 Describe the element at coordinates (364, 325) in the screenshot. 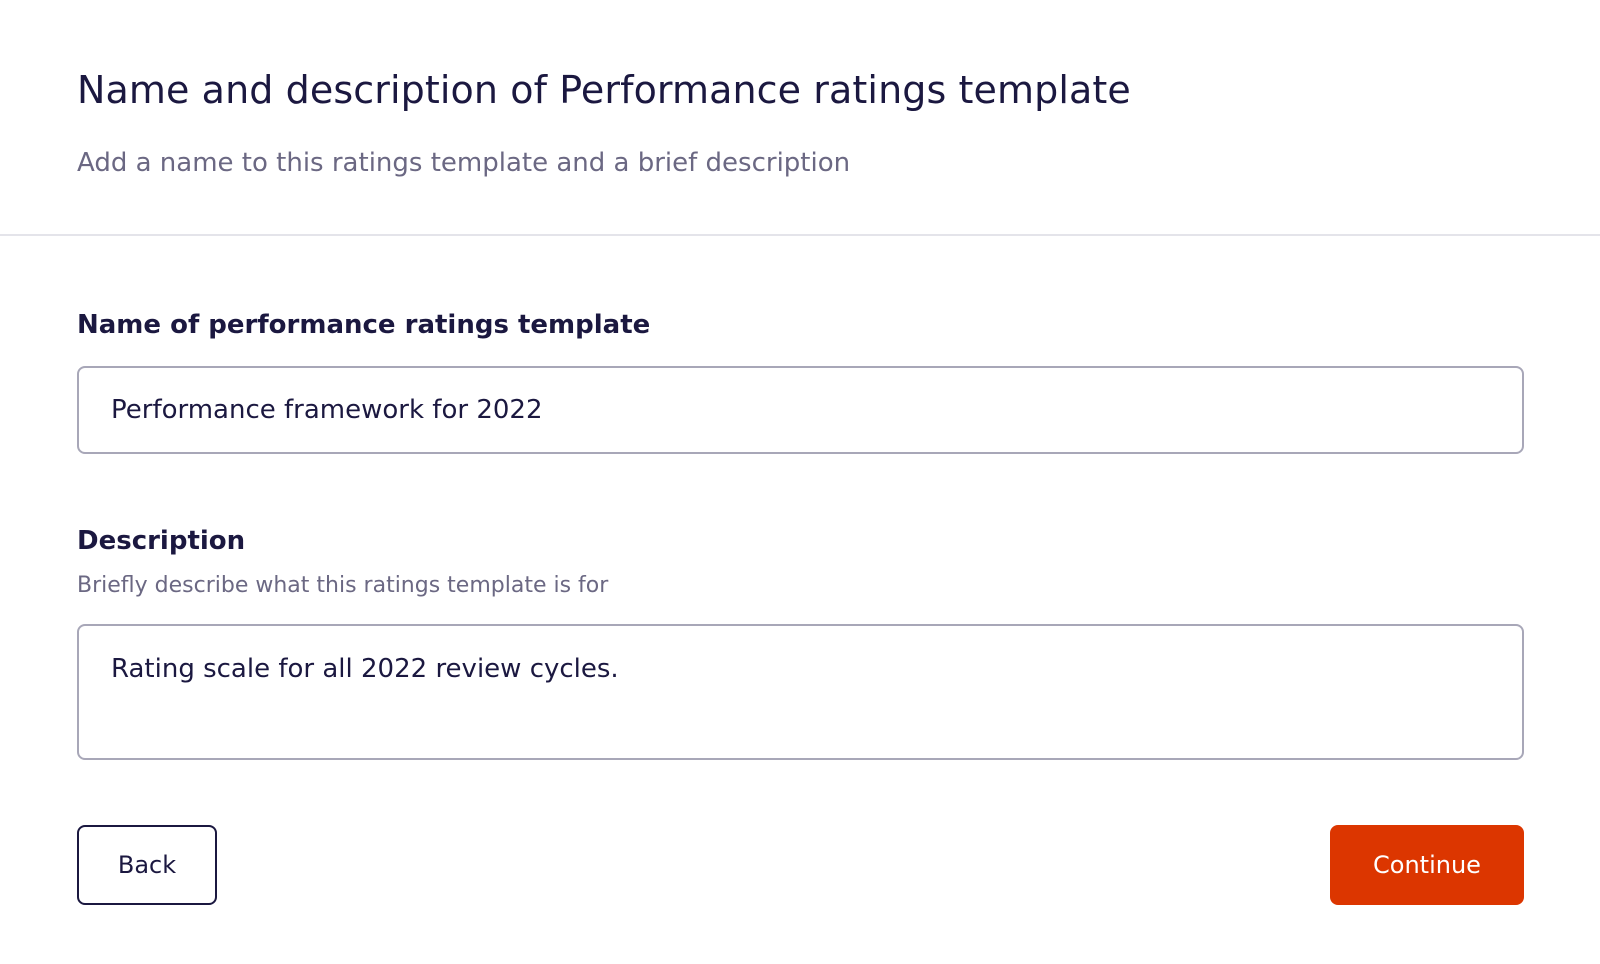

I see `template-name-label: Name of performance ratings template` at that location.